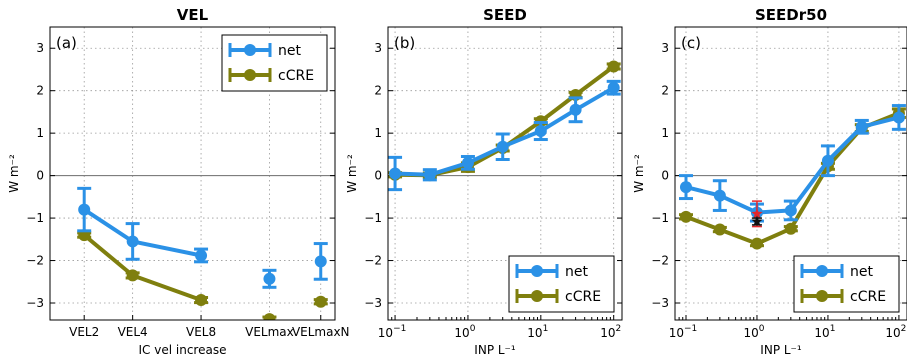  What do you see at coordinates (505, 15) in the screenshot?
I see `panel-title: SEED` at bounding box center [505, 15].